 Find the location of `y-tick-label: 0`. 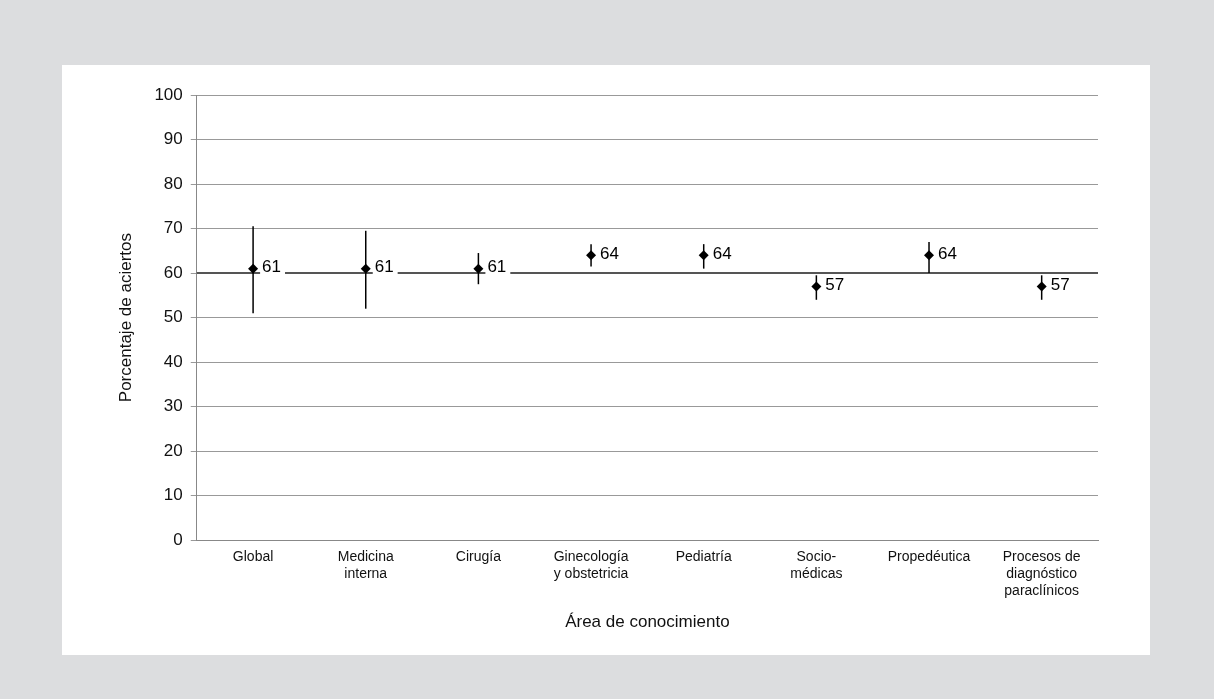

y-tick-label: 0 is located at coordinates (178, 539).